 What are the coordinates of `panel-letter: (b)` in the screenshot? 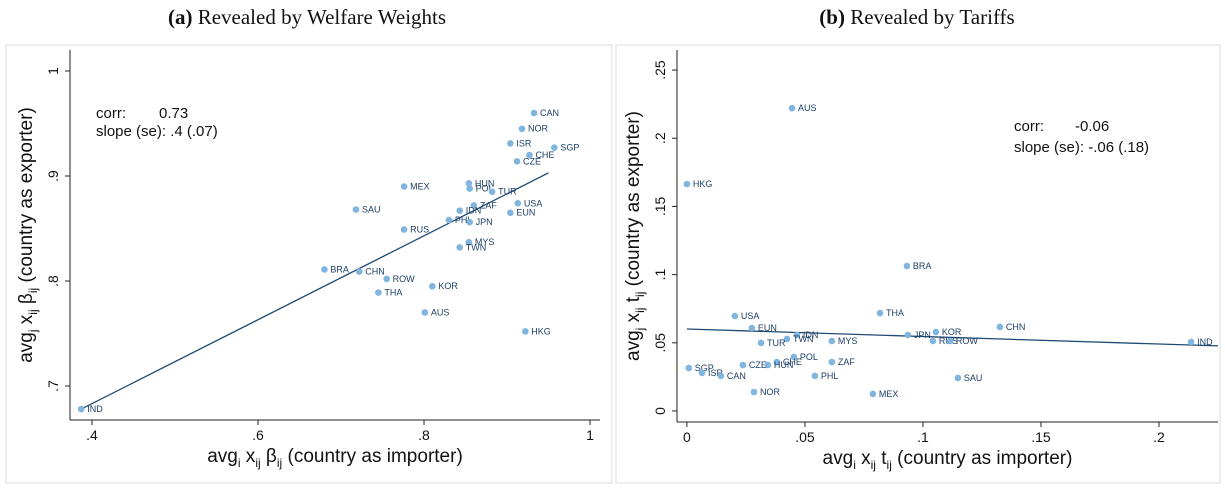 It's located at (832, 17).